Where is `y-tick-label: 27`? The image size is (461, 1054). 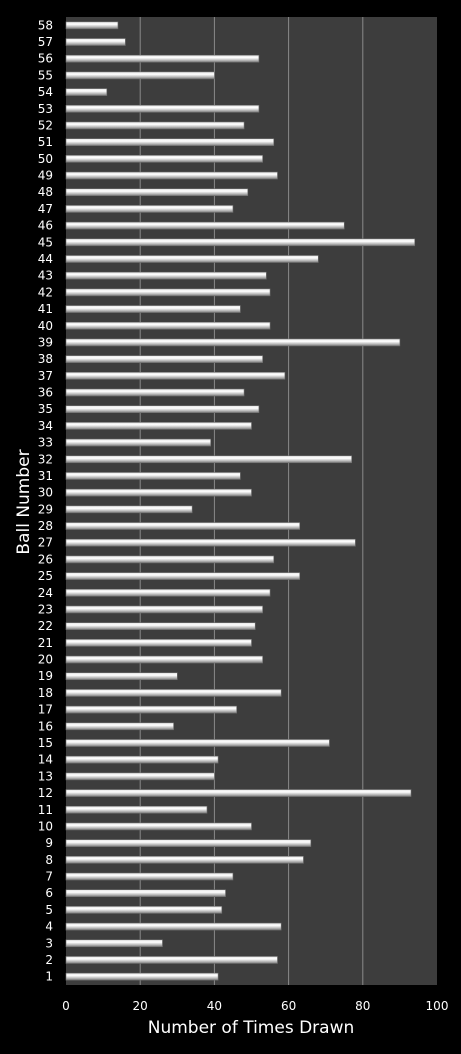 y-tick-label: 27 is located at coordinates (45, 543).